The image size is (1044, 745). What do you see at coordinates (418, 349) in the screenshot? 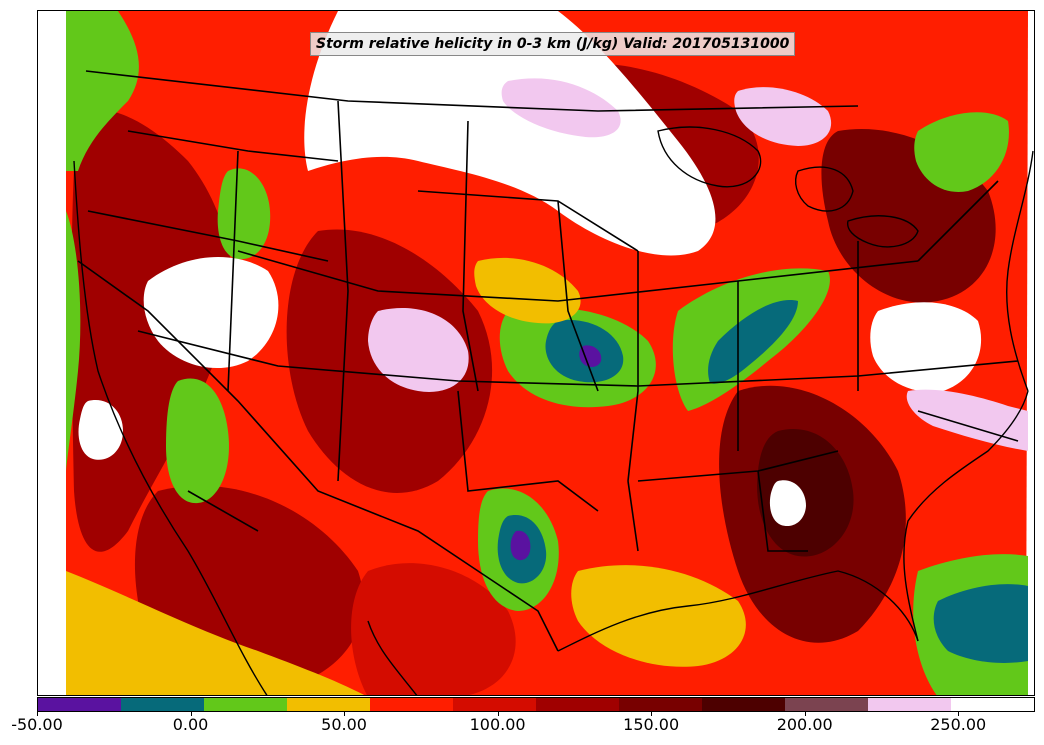
I see `field-white-centralplains` at bounding box center [418, 349].